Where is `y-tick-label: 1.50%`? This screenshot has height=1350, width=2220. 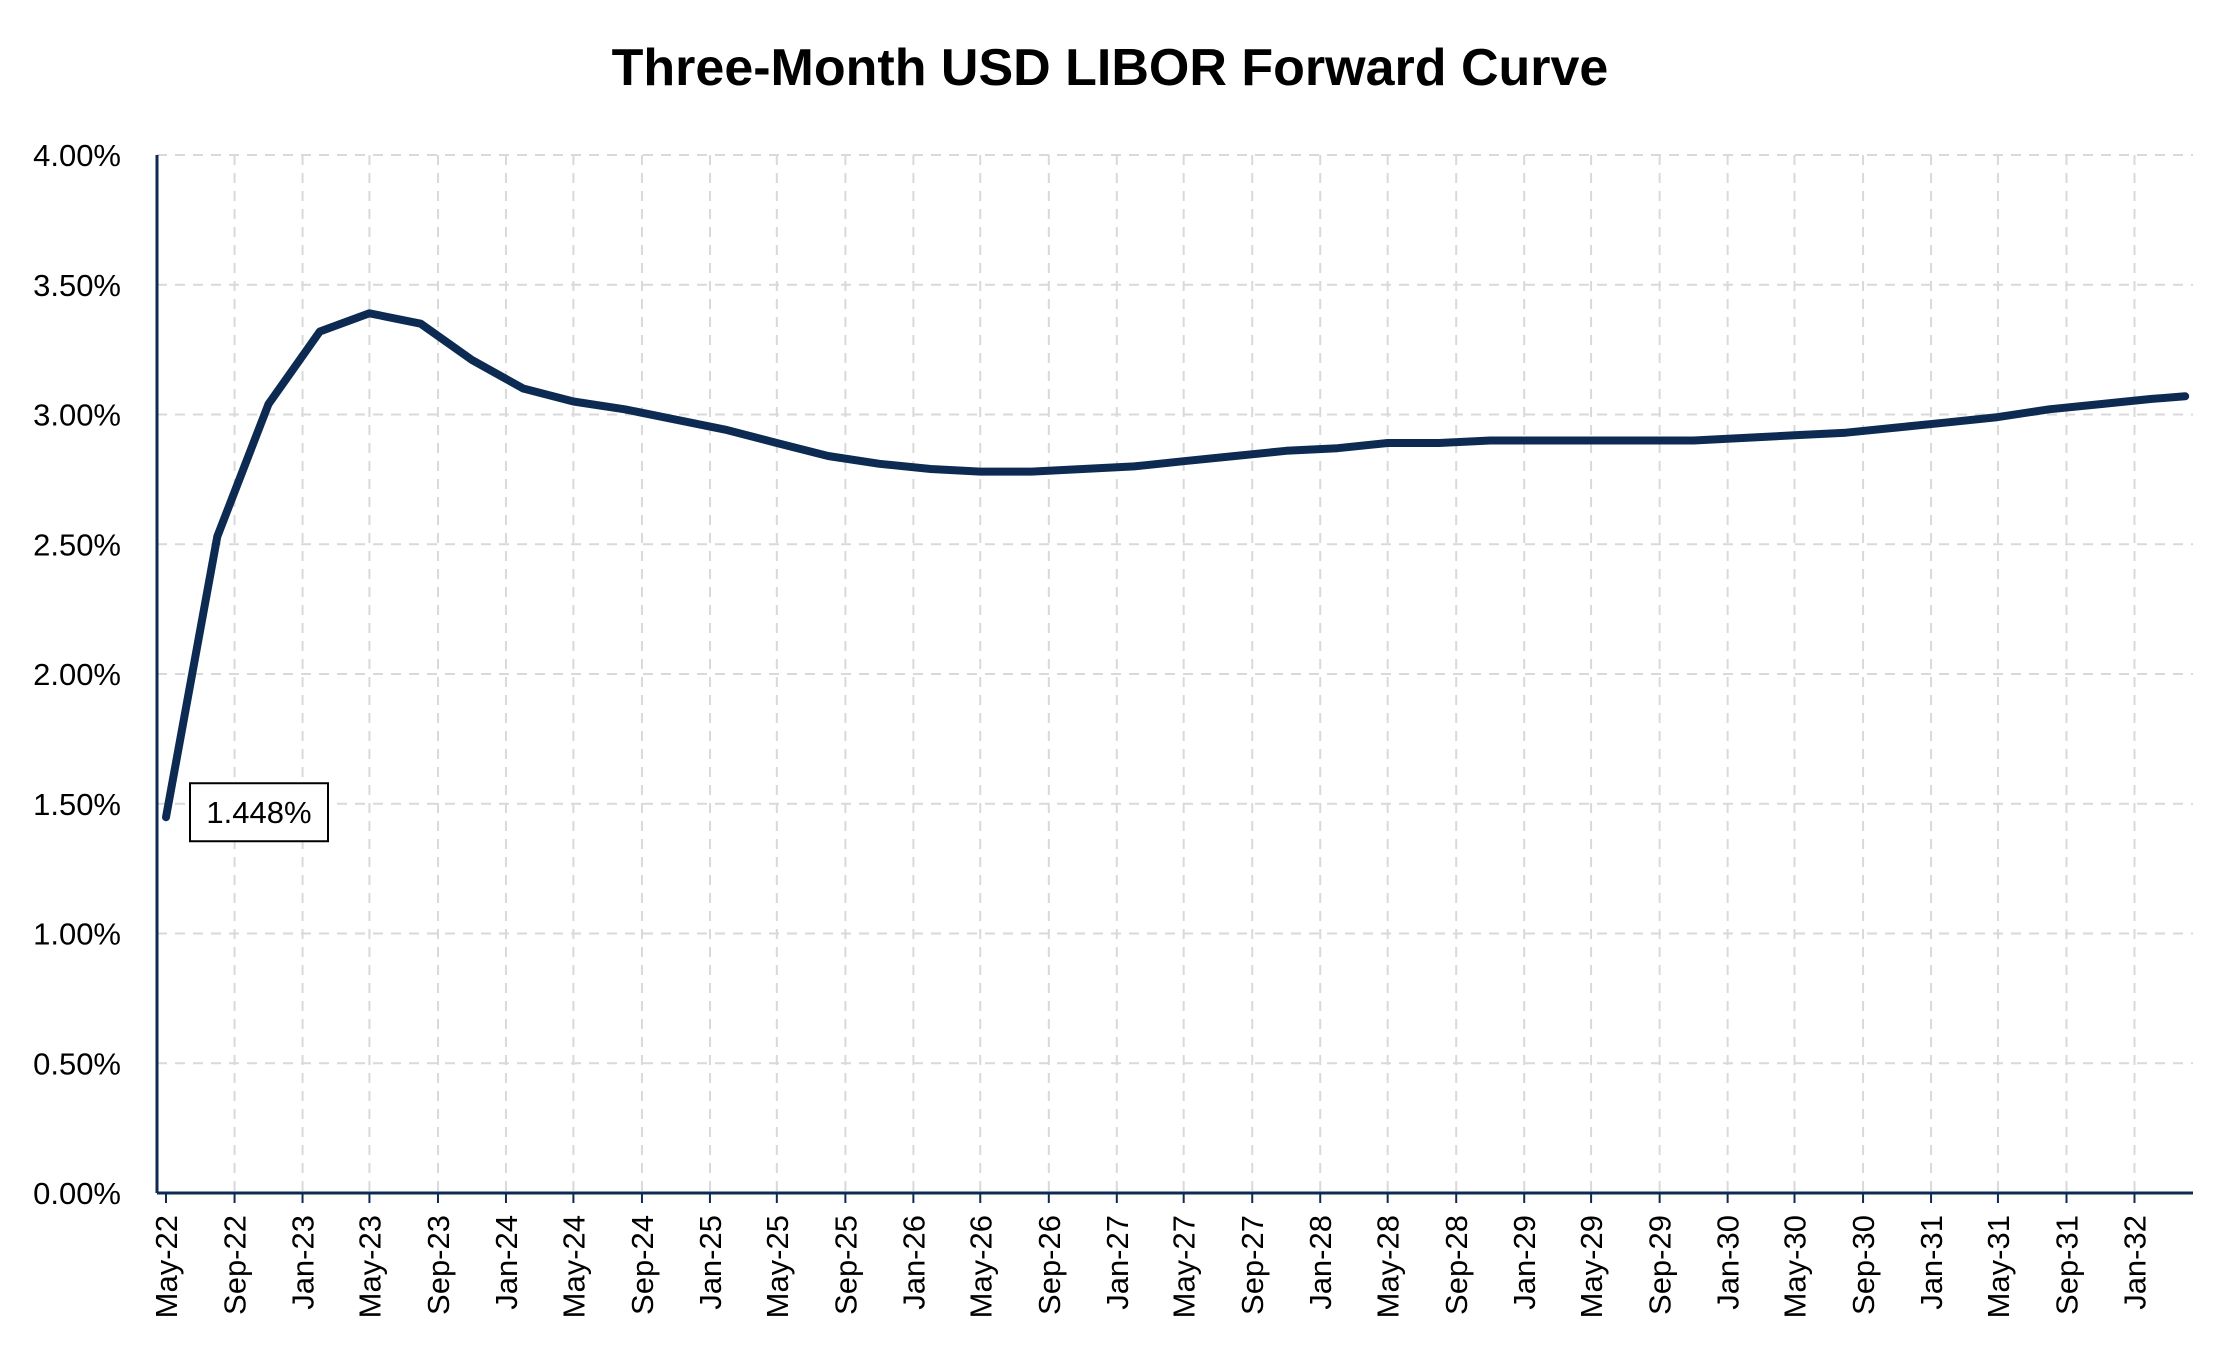
y-tick-label: 1.50% is located at coordinates (77, 804).